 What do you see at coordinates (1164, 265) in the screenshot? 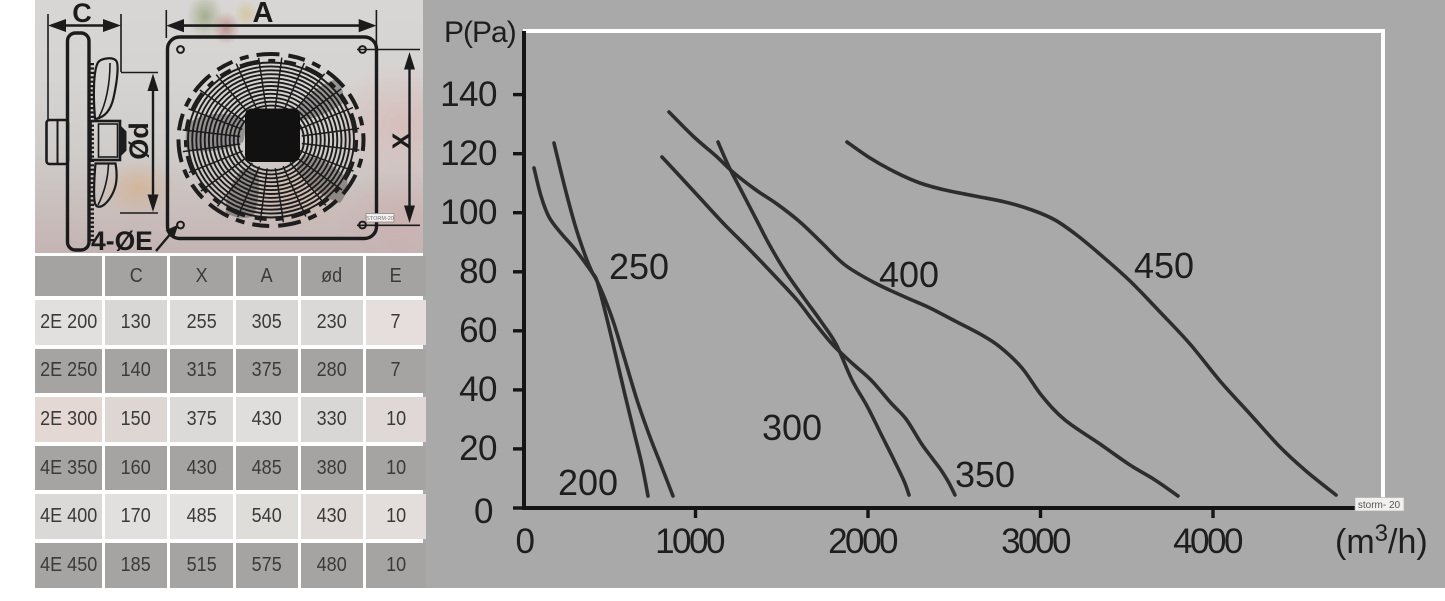
I see `svg-text: 450` at bounding box center [1164, 265].